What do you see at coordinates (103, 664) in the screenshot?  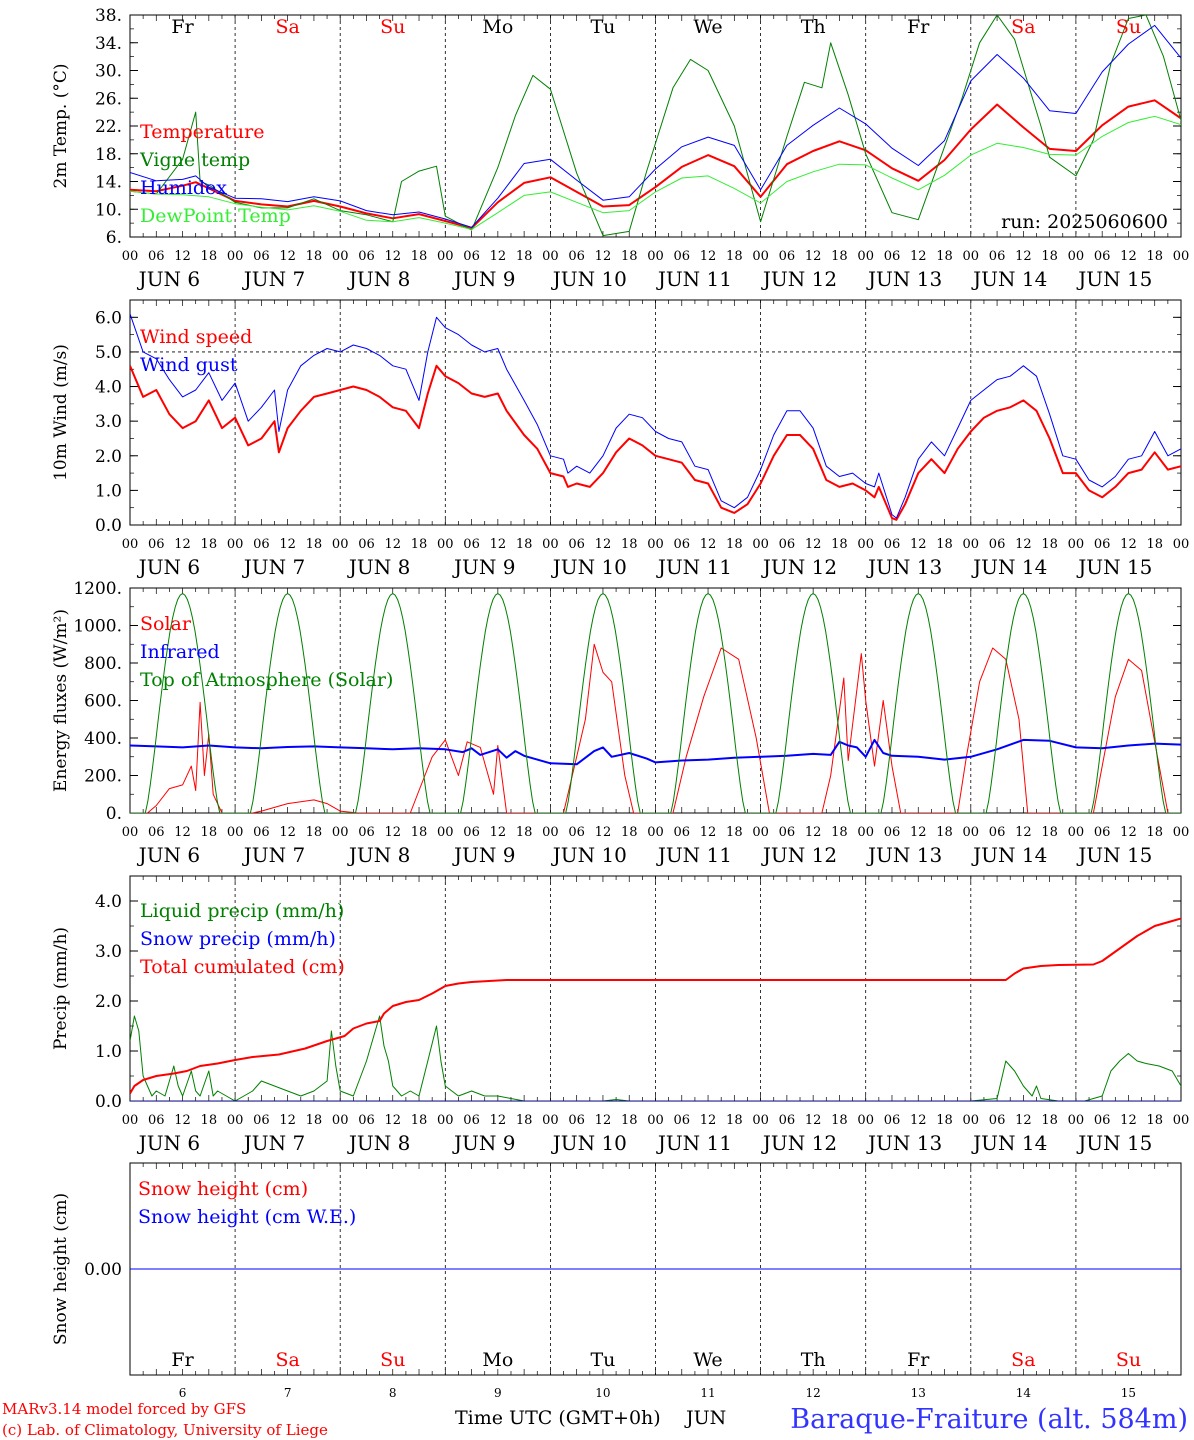 I see `y-tick-label: 800.` at bounding box center [103, 664].